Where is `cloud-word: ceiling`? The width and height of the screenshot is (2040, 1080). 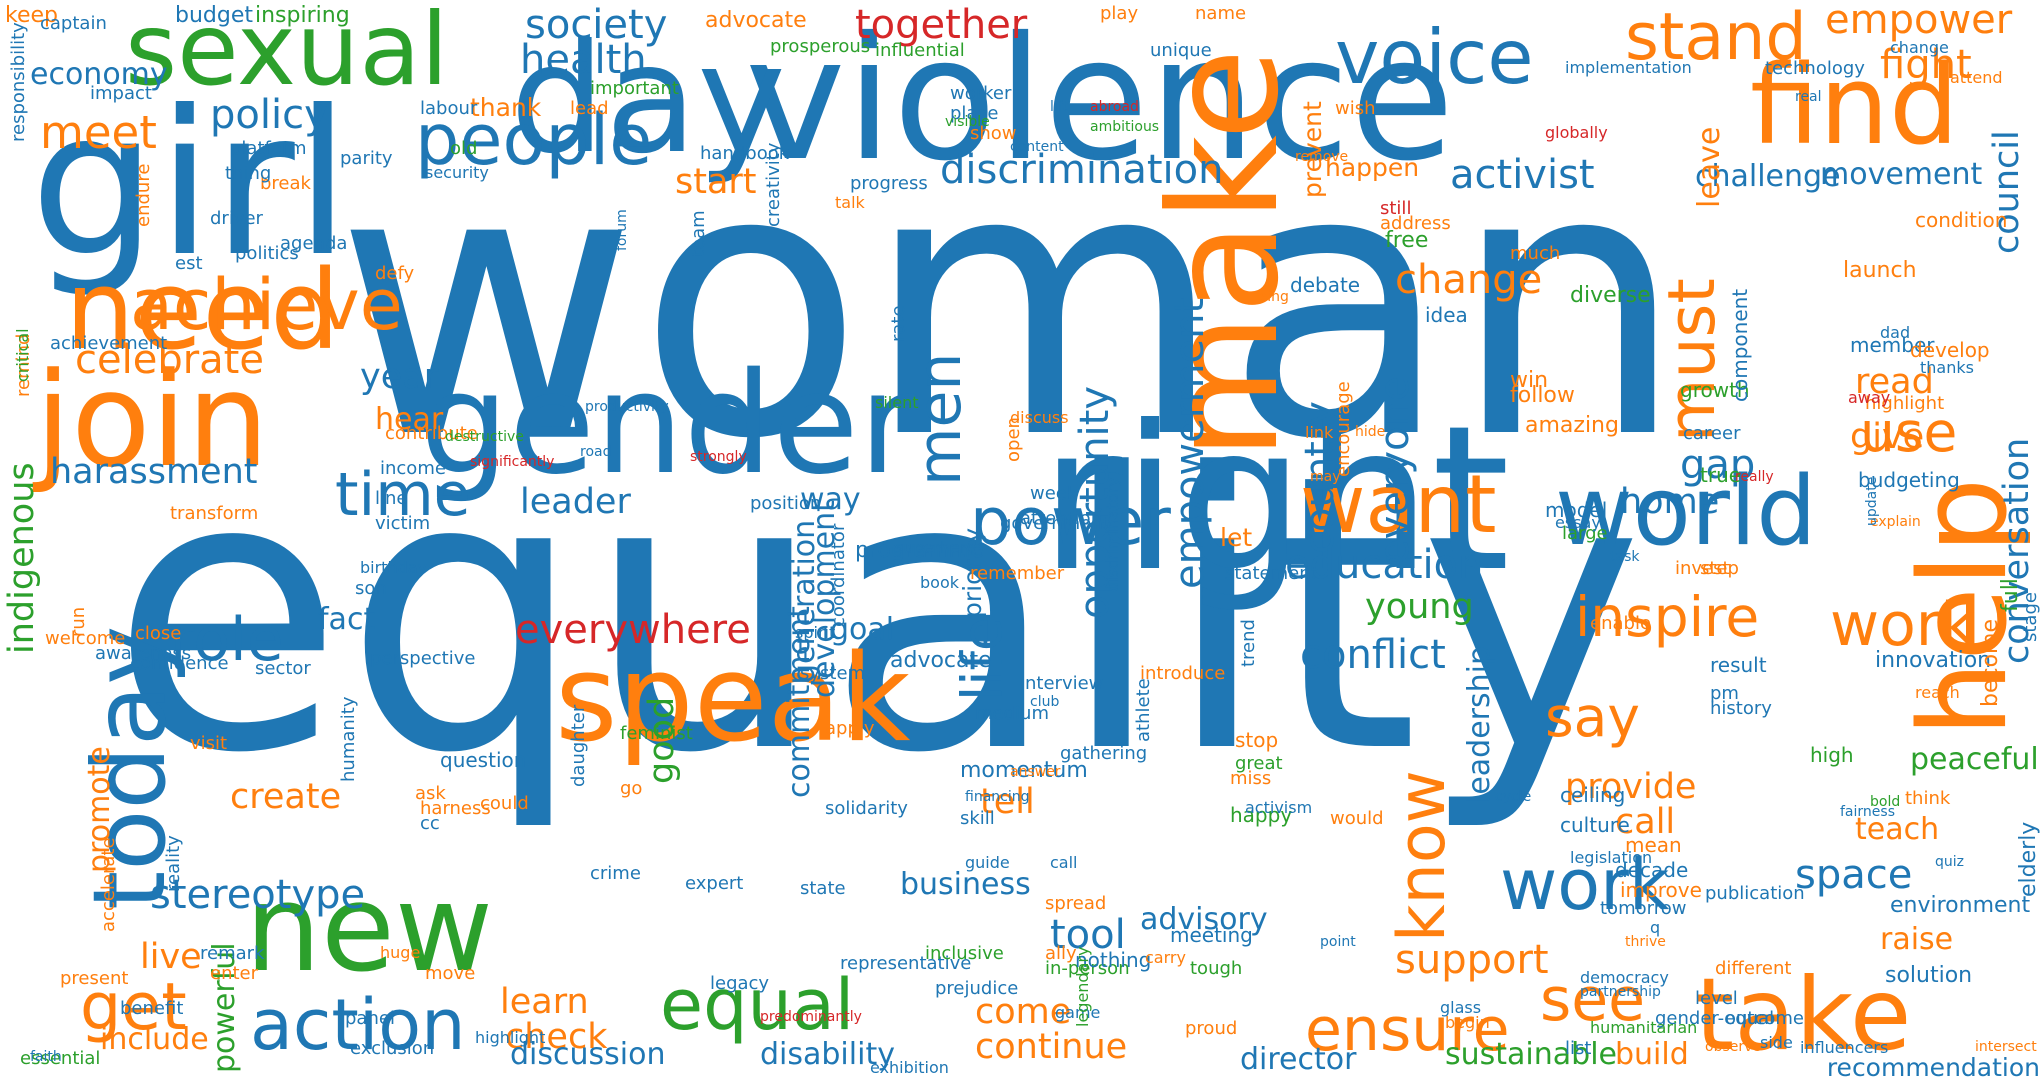 cloud-word: ceiling is located at coordinates (1593, 795).